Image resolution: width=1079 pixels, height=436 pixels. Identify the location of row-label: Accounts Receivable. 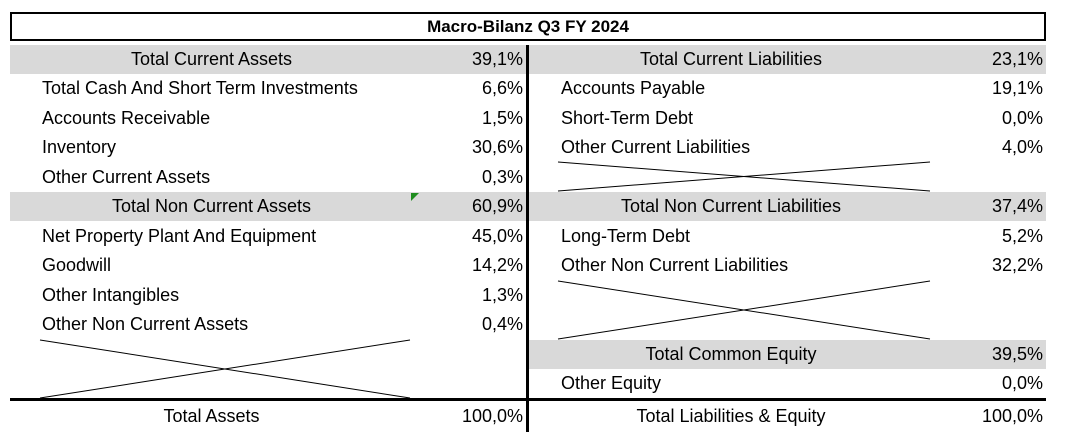
(126, 118).